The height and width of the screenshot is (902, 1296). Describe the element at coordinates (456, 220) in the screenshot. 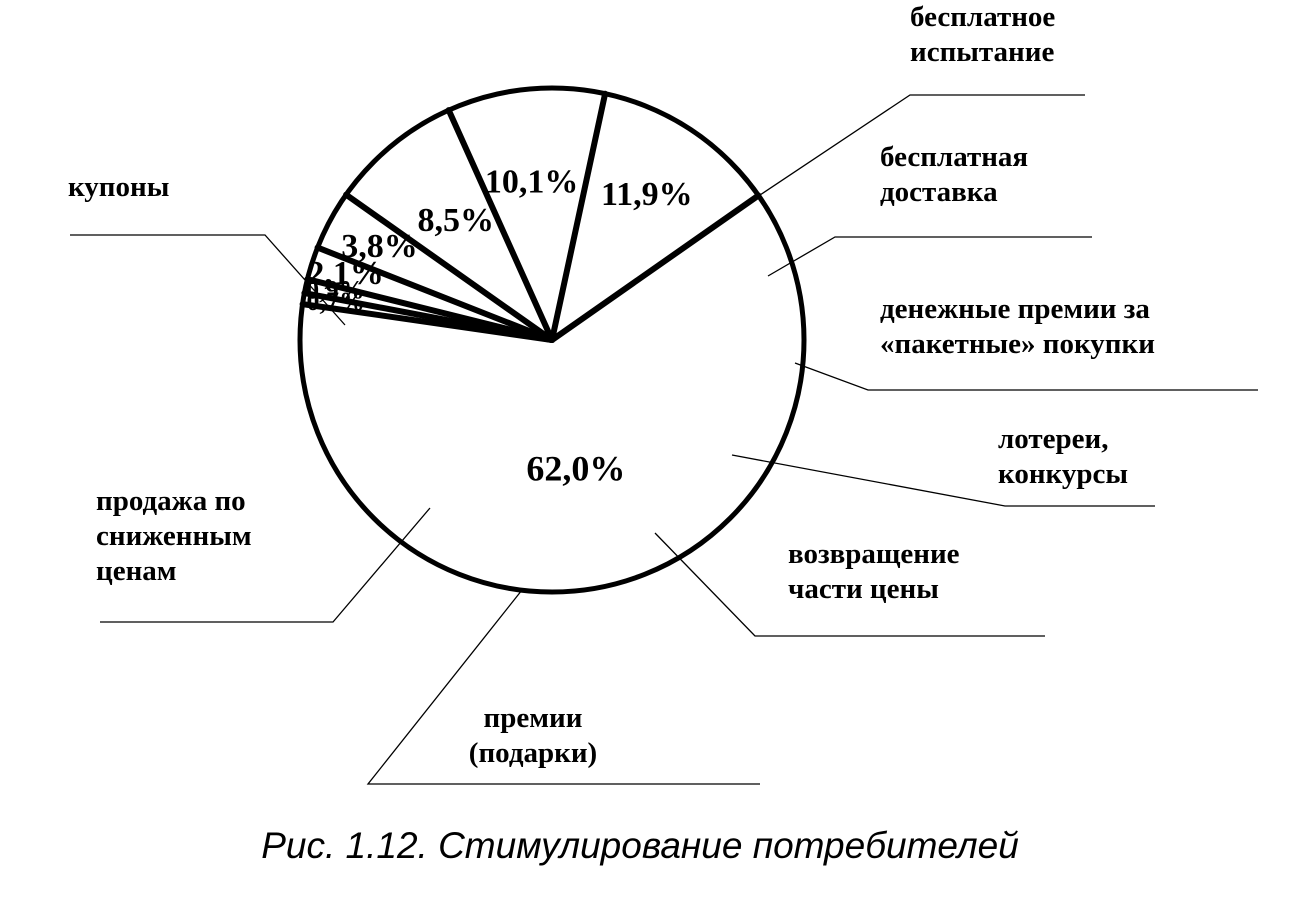

I see `slice-value-label: 8,5%` at that location.